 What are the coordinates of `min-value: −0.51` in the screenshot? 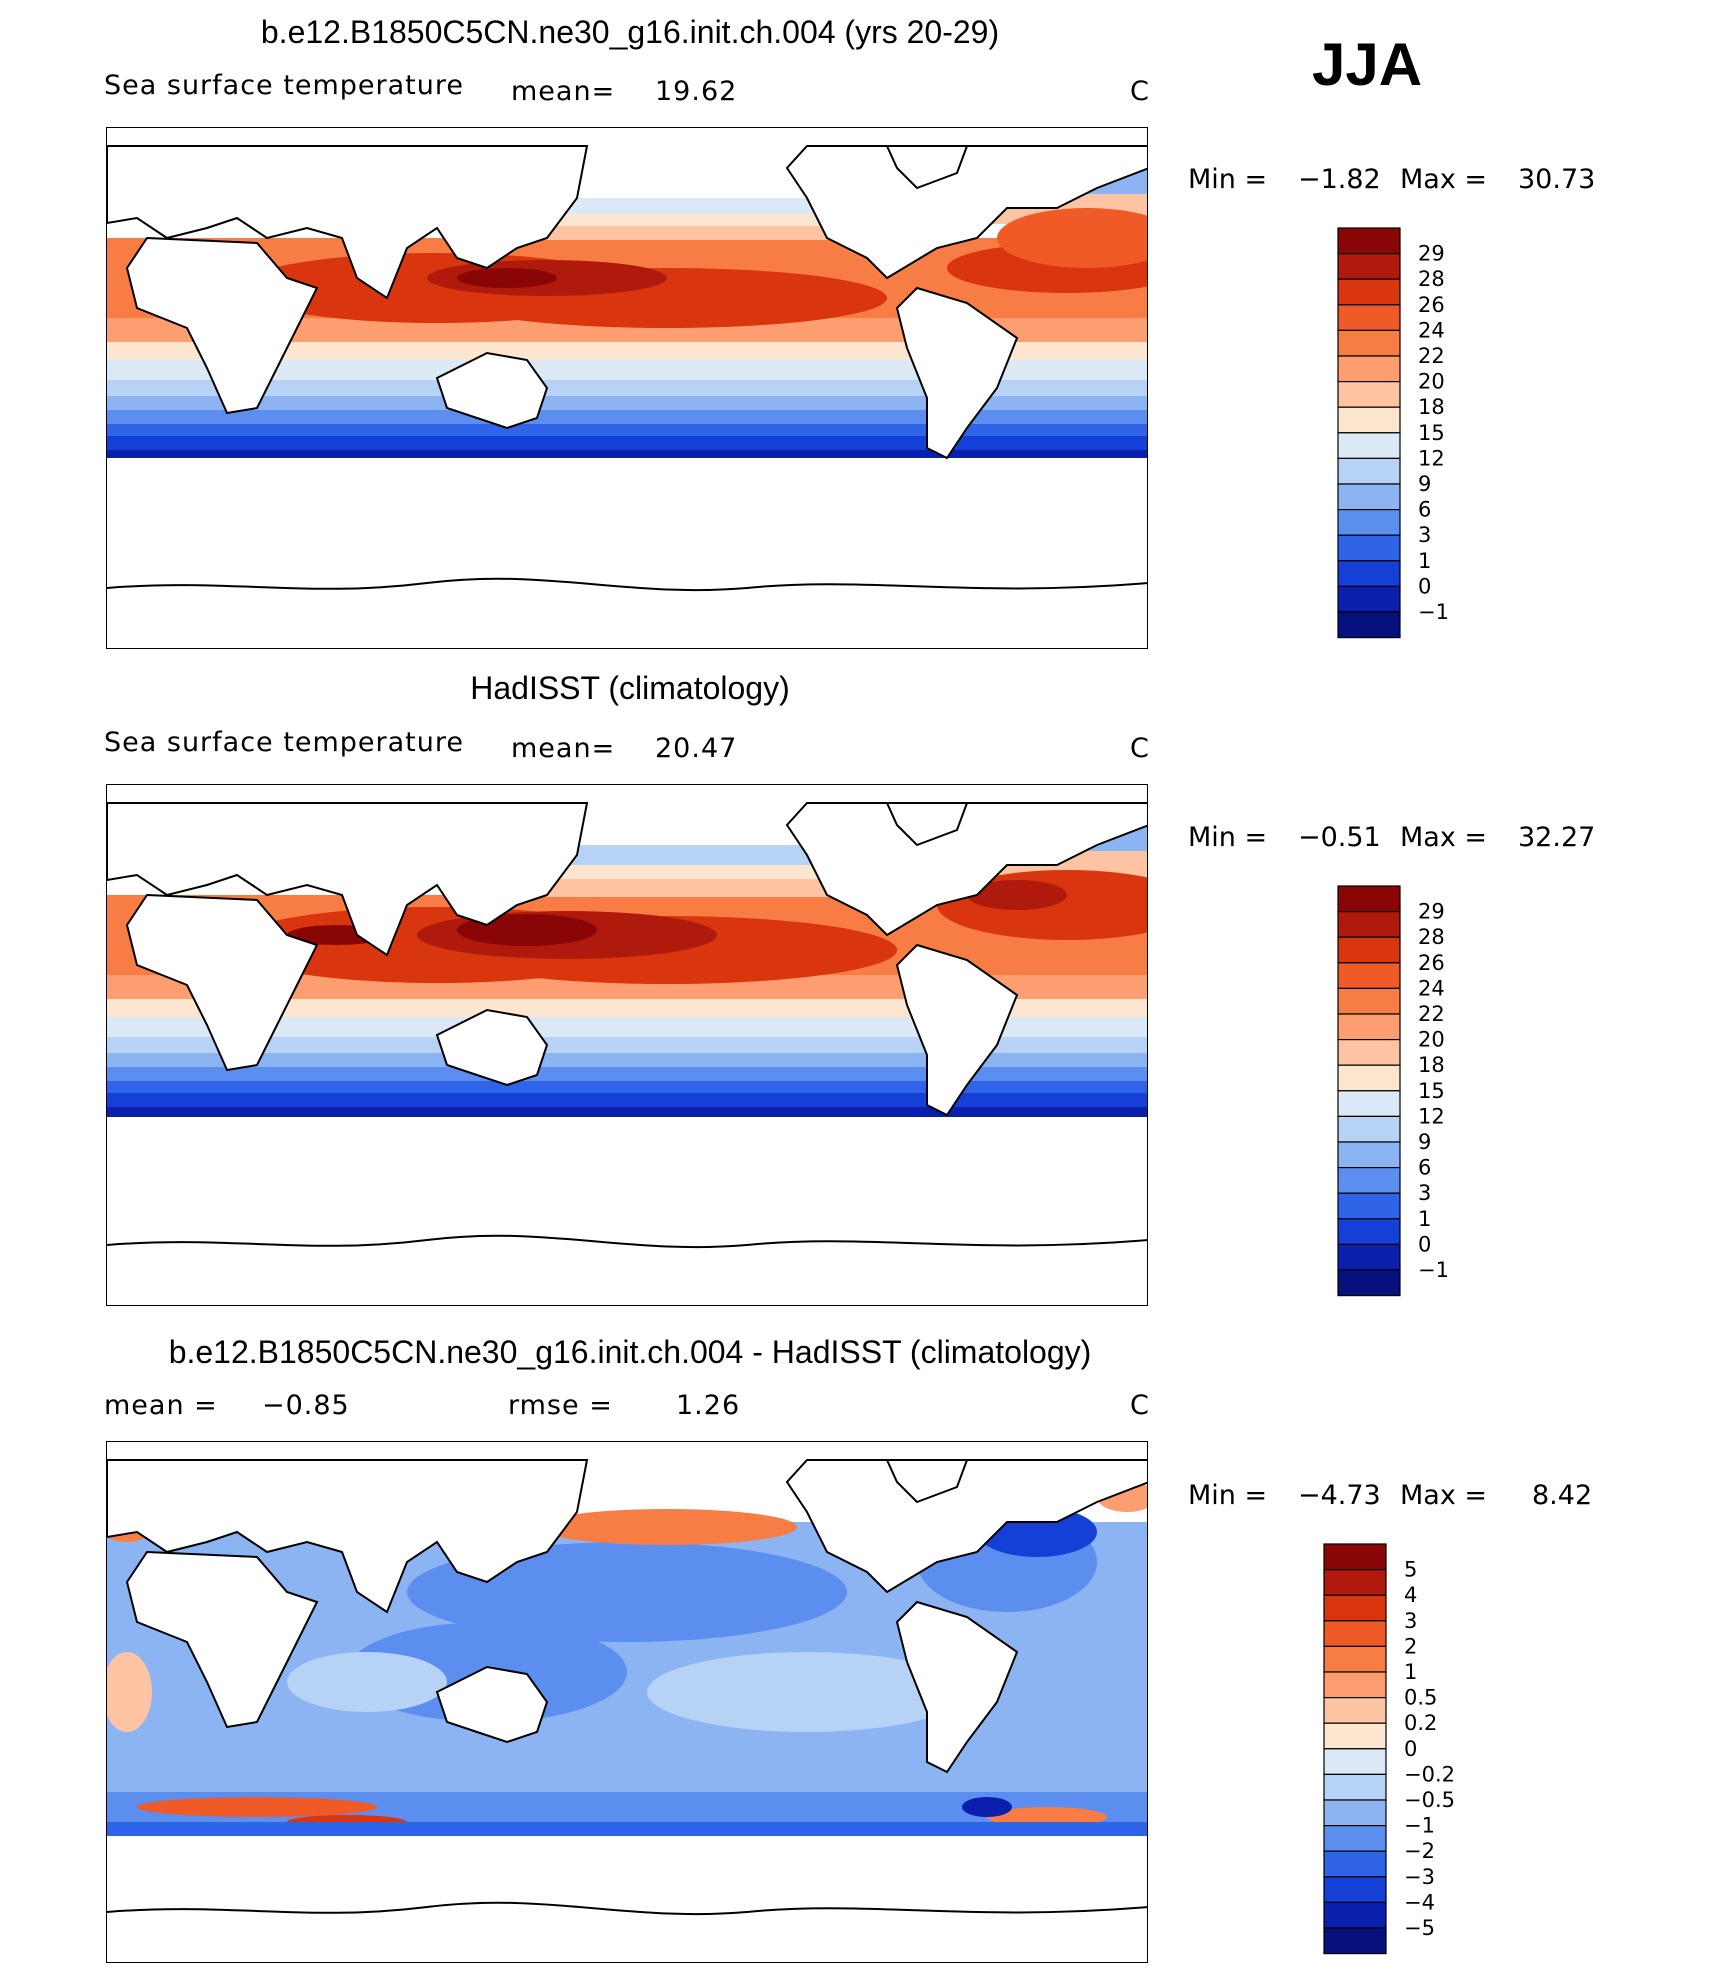 It's located at (1339, 837).